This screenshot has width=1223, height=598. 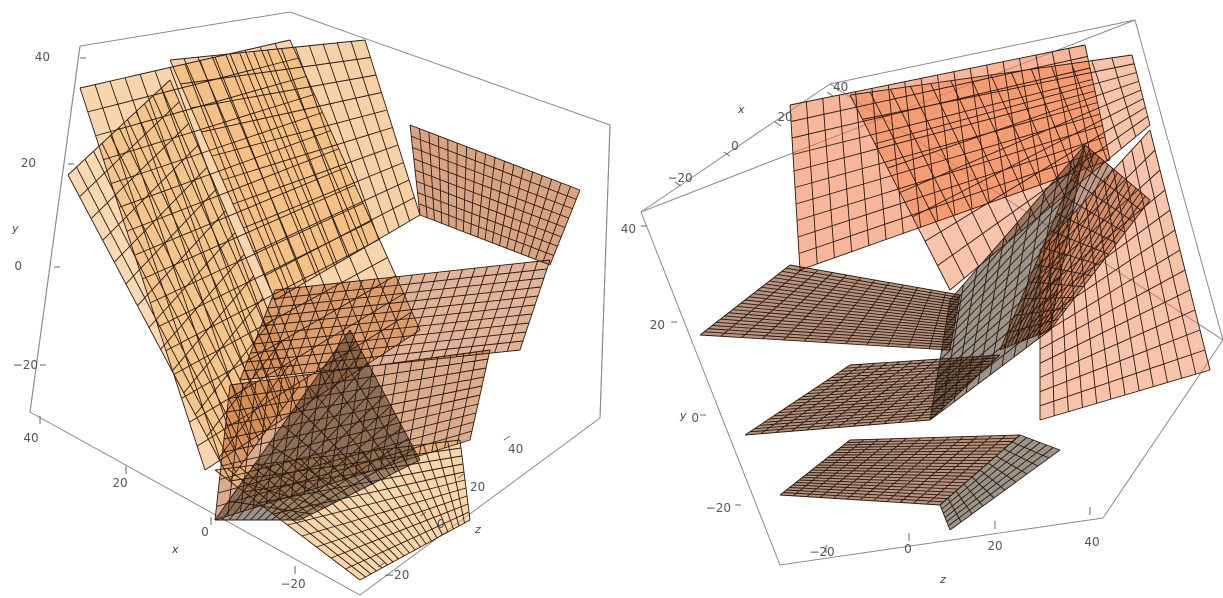 I want to click on y-tick-label-right: 20, so click(x=657, y=325).